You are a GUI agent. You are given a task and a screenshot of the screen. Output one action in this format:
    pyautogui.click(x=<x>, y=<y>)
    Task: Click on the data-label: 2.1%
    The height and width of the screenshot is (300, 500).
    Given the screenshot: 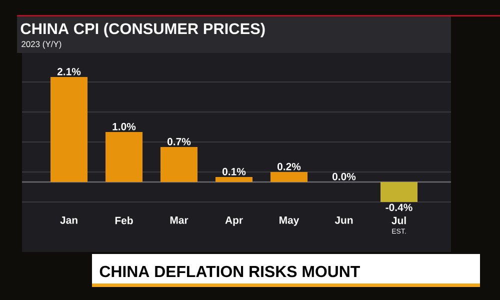 What is the action you would take?
    pyautogui.click(x=69, y=72)
    